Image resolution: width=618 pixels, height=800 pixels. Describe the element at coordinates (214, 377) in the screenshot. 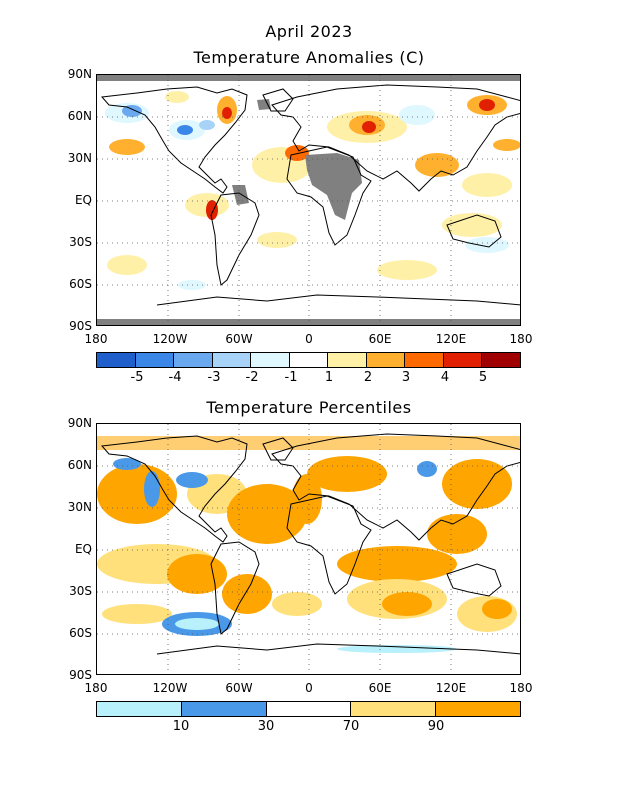

I see `map1-legend-label: -3` at that location.